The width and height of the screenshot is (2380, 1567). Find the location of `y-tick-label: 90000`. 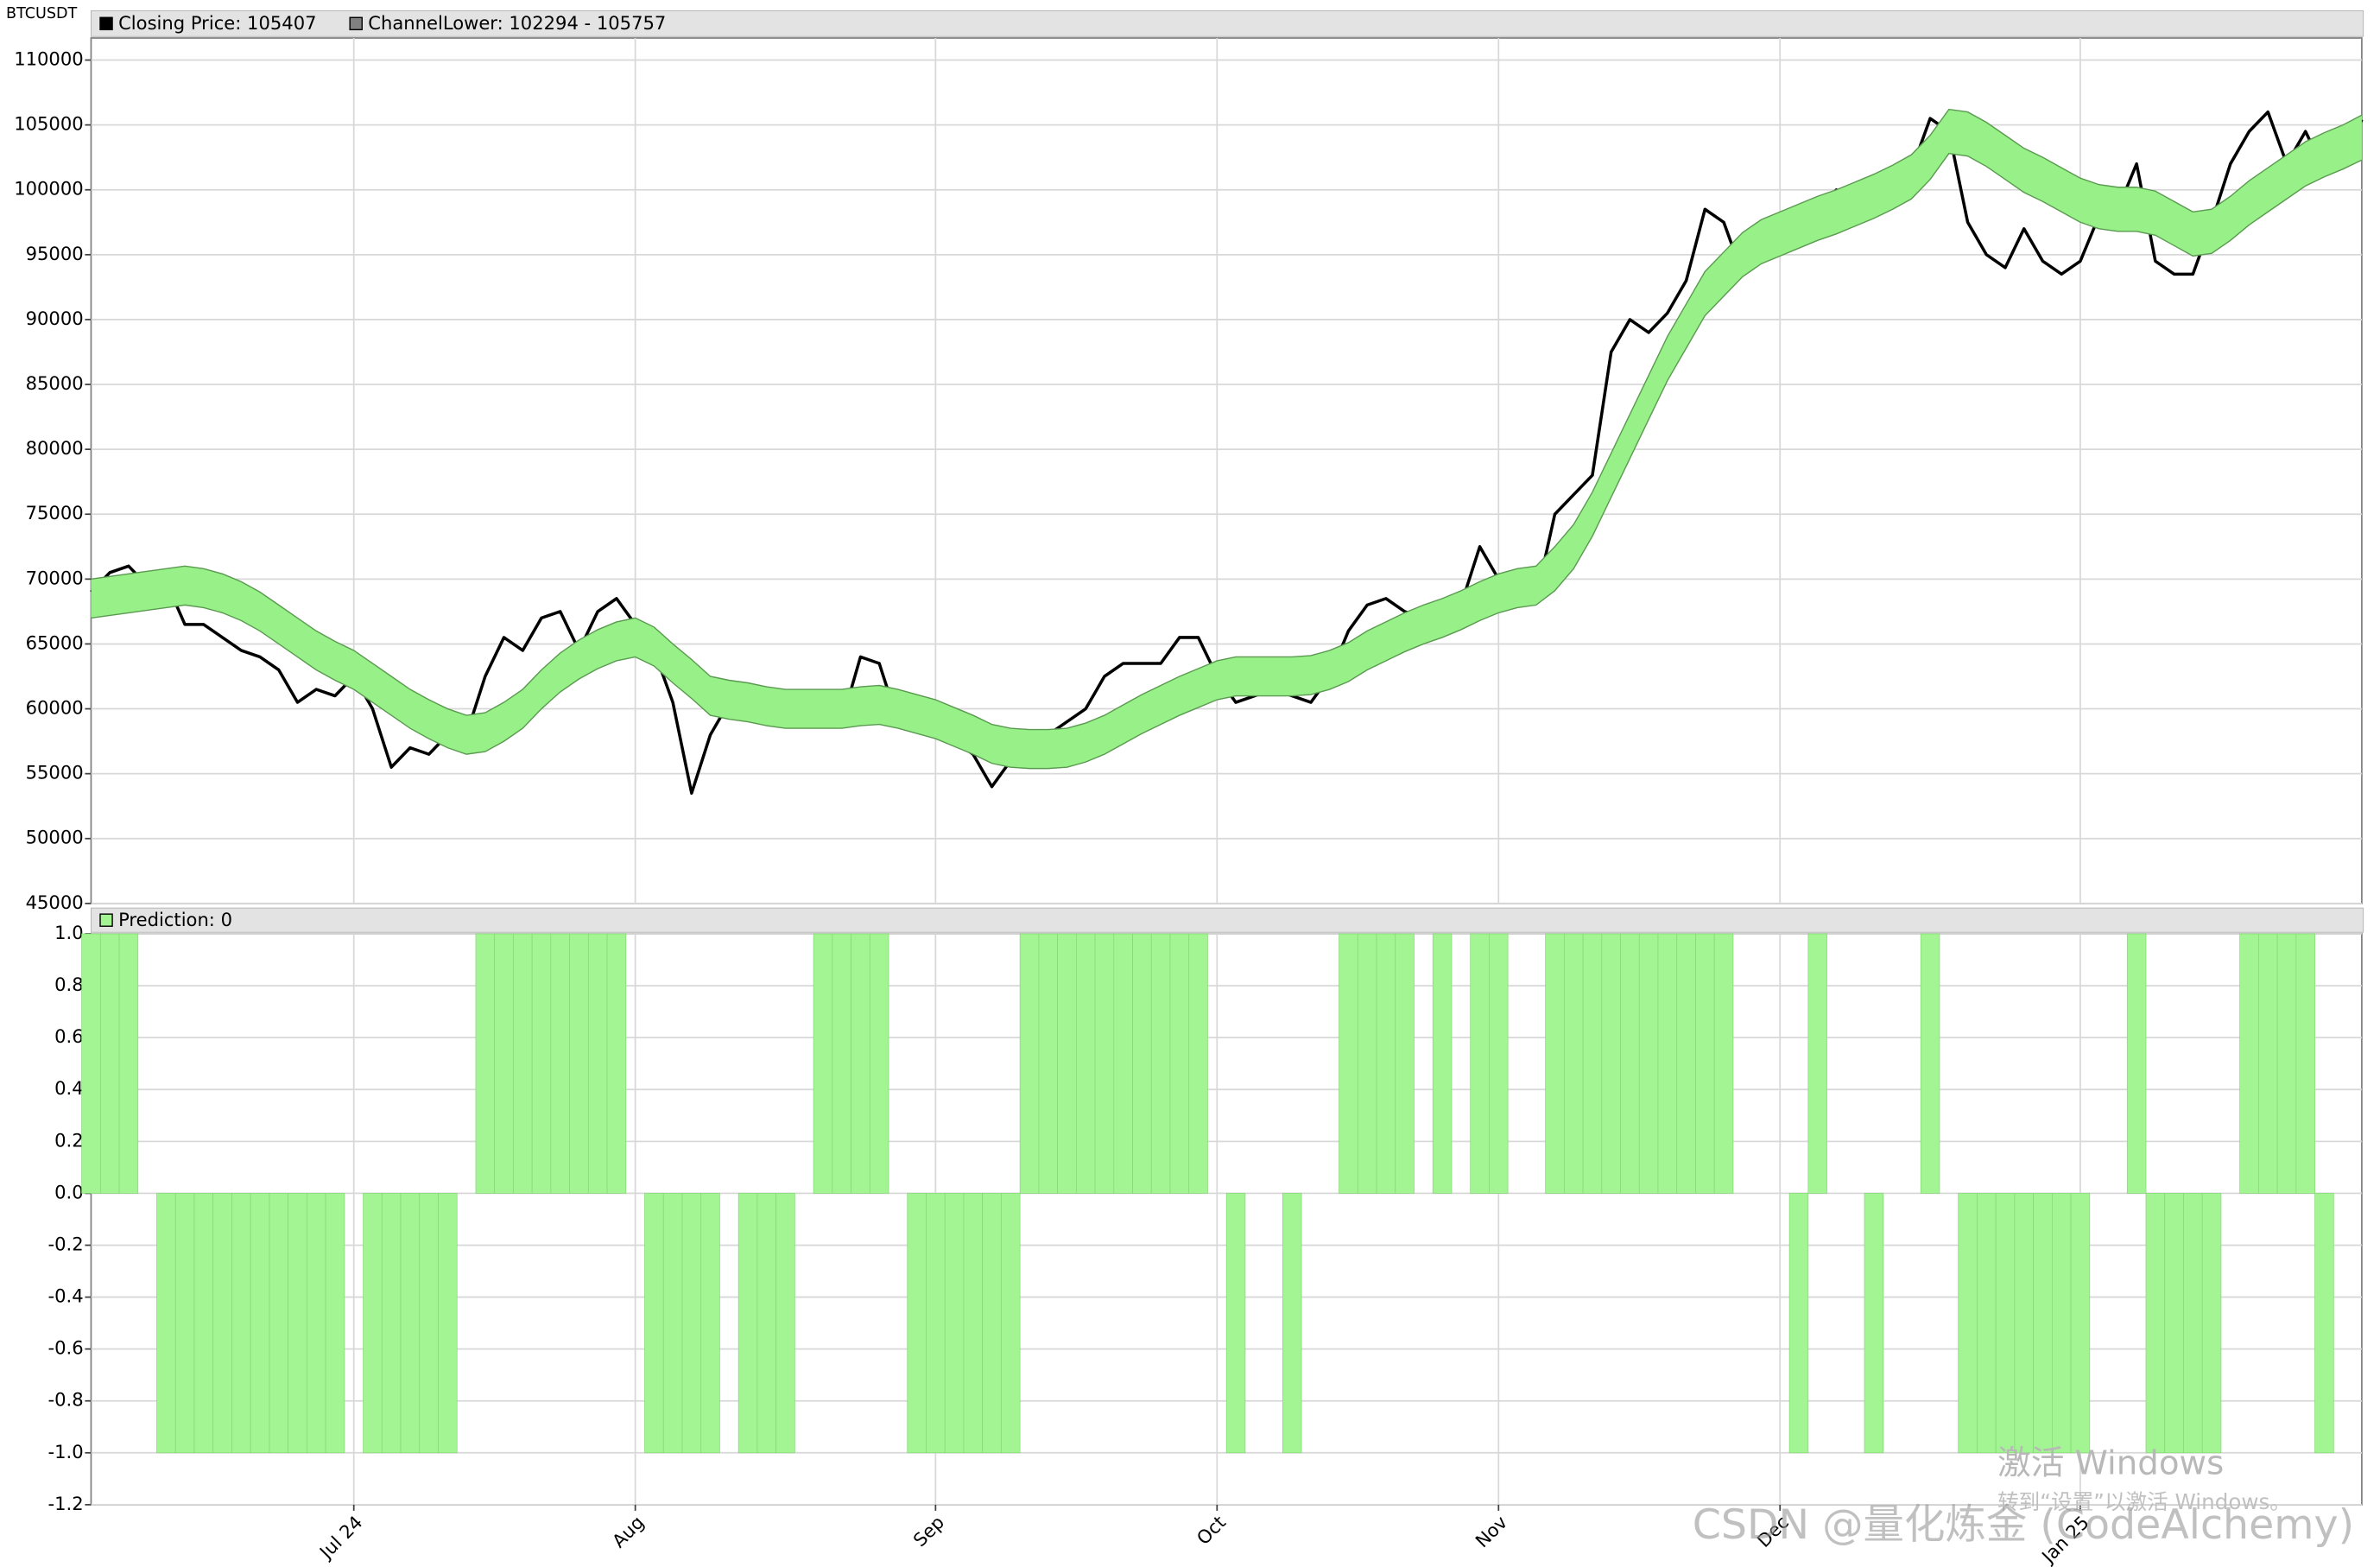

y-tick-label: 90000 is located at coordinates (55, 319).